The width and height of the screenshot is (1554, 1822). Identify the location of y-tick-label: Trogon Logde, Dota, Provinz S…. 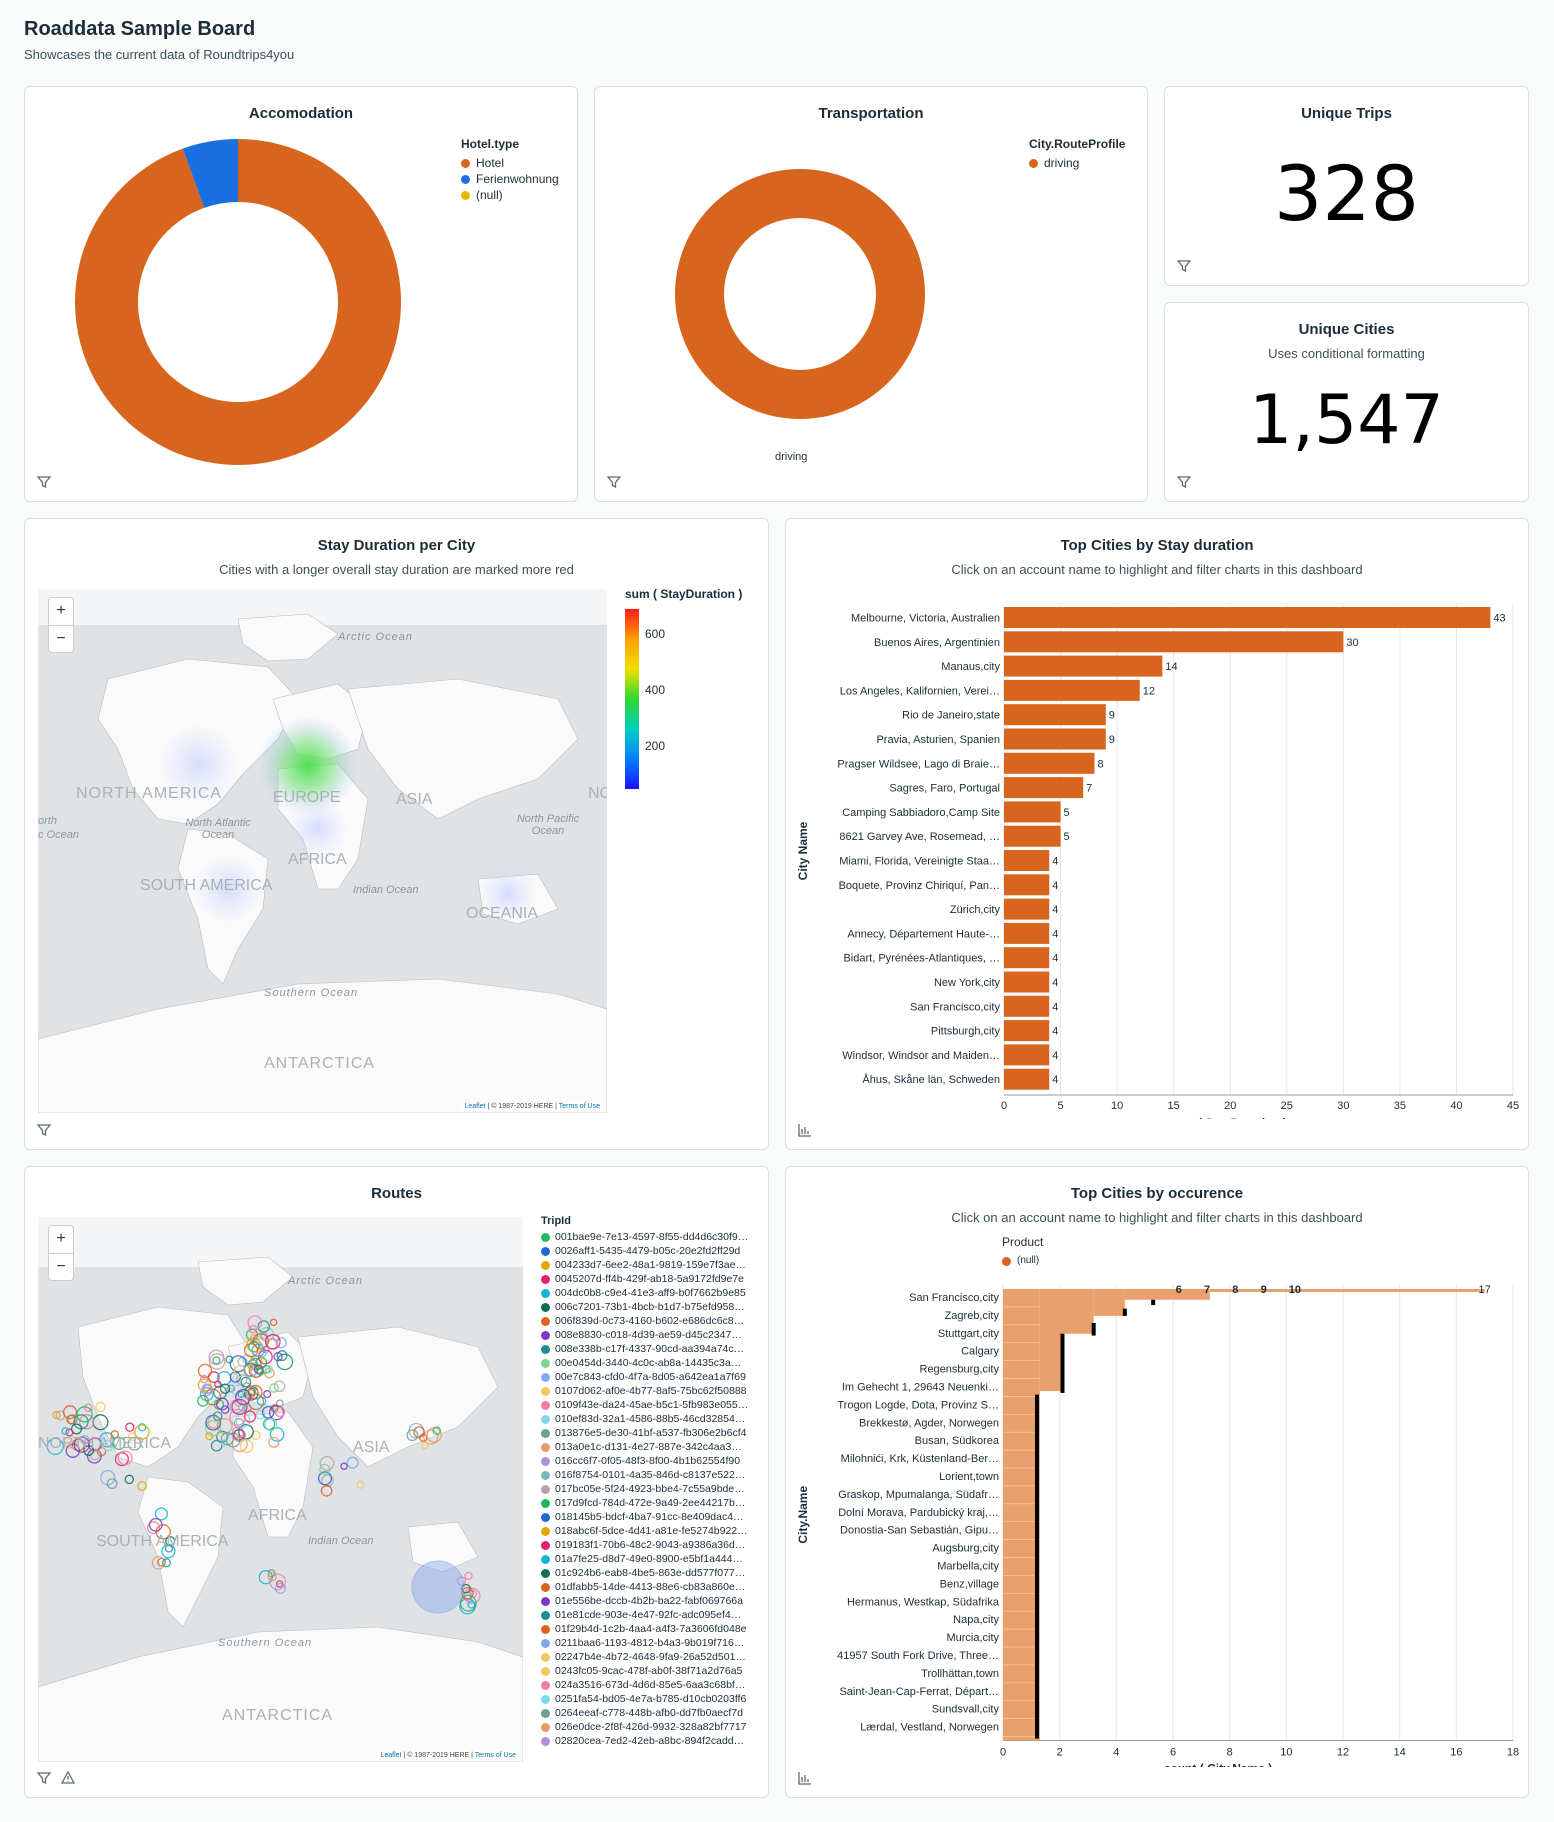
(918, 1405).